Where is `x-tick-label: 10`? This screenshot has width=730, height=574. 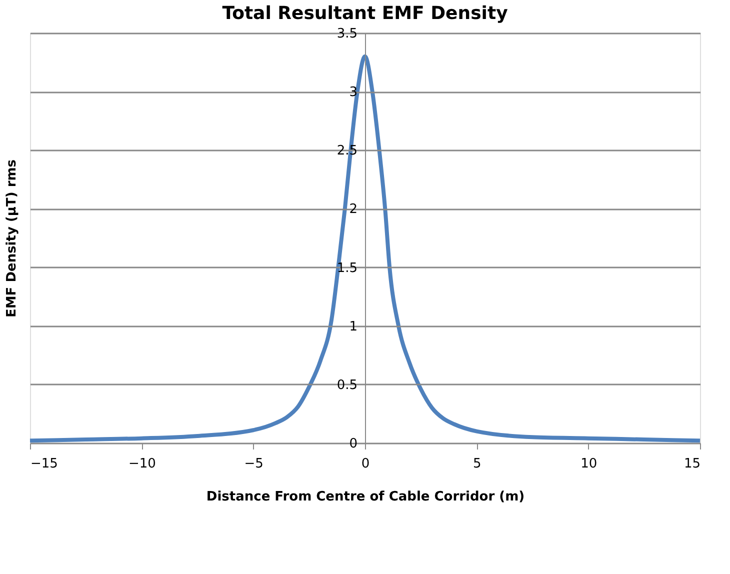
x-tick-label: 10 is located at coordinates (589, 464).